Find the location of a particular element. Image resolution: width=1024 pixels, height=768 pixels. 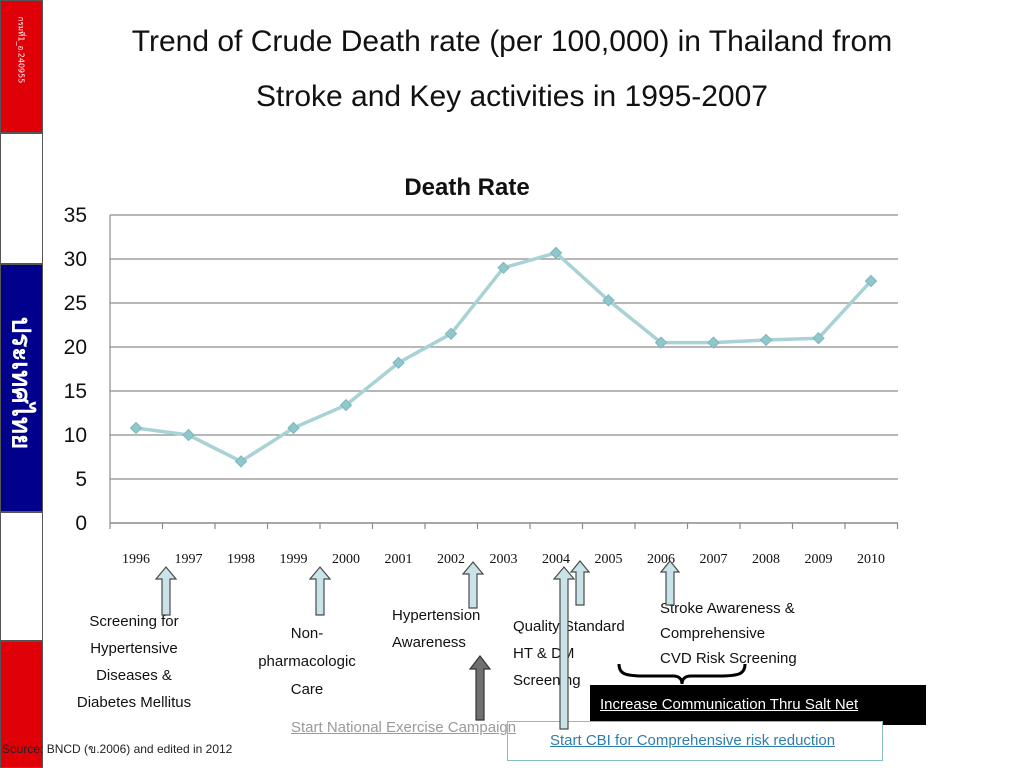

x-tick-label: 2008 is located at coordinates (766, 559).